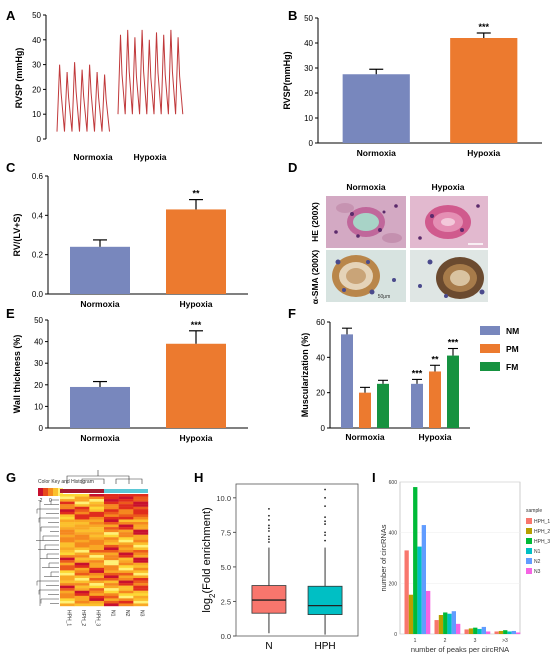 The width and height of the screenshot is (552, 659). Describe the element at coordinates (196, 385) in the screenshot. I see `panel-e-bar-hypoxia` at that location.